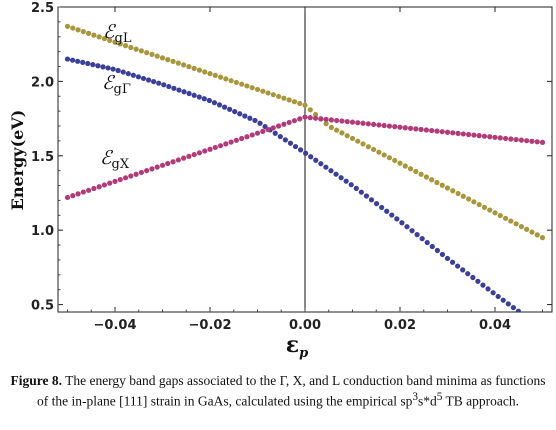 The height and width of the screenshot is (430, 556). I want to click on x-tick-label: 0.04, so click(495, 325).